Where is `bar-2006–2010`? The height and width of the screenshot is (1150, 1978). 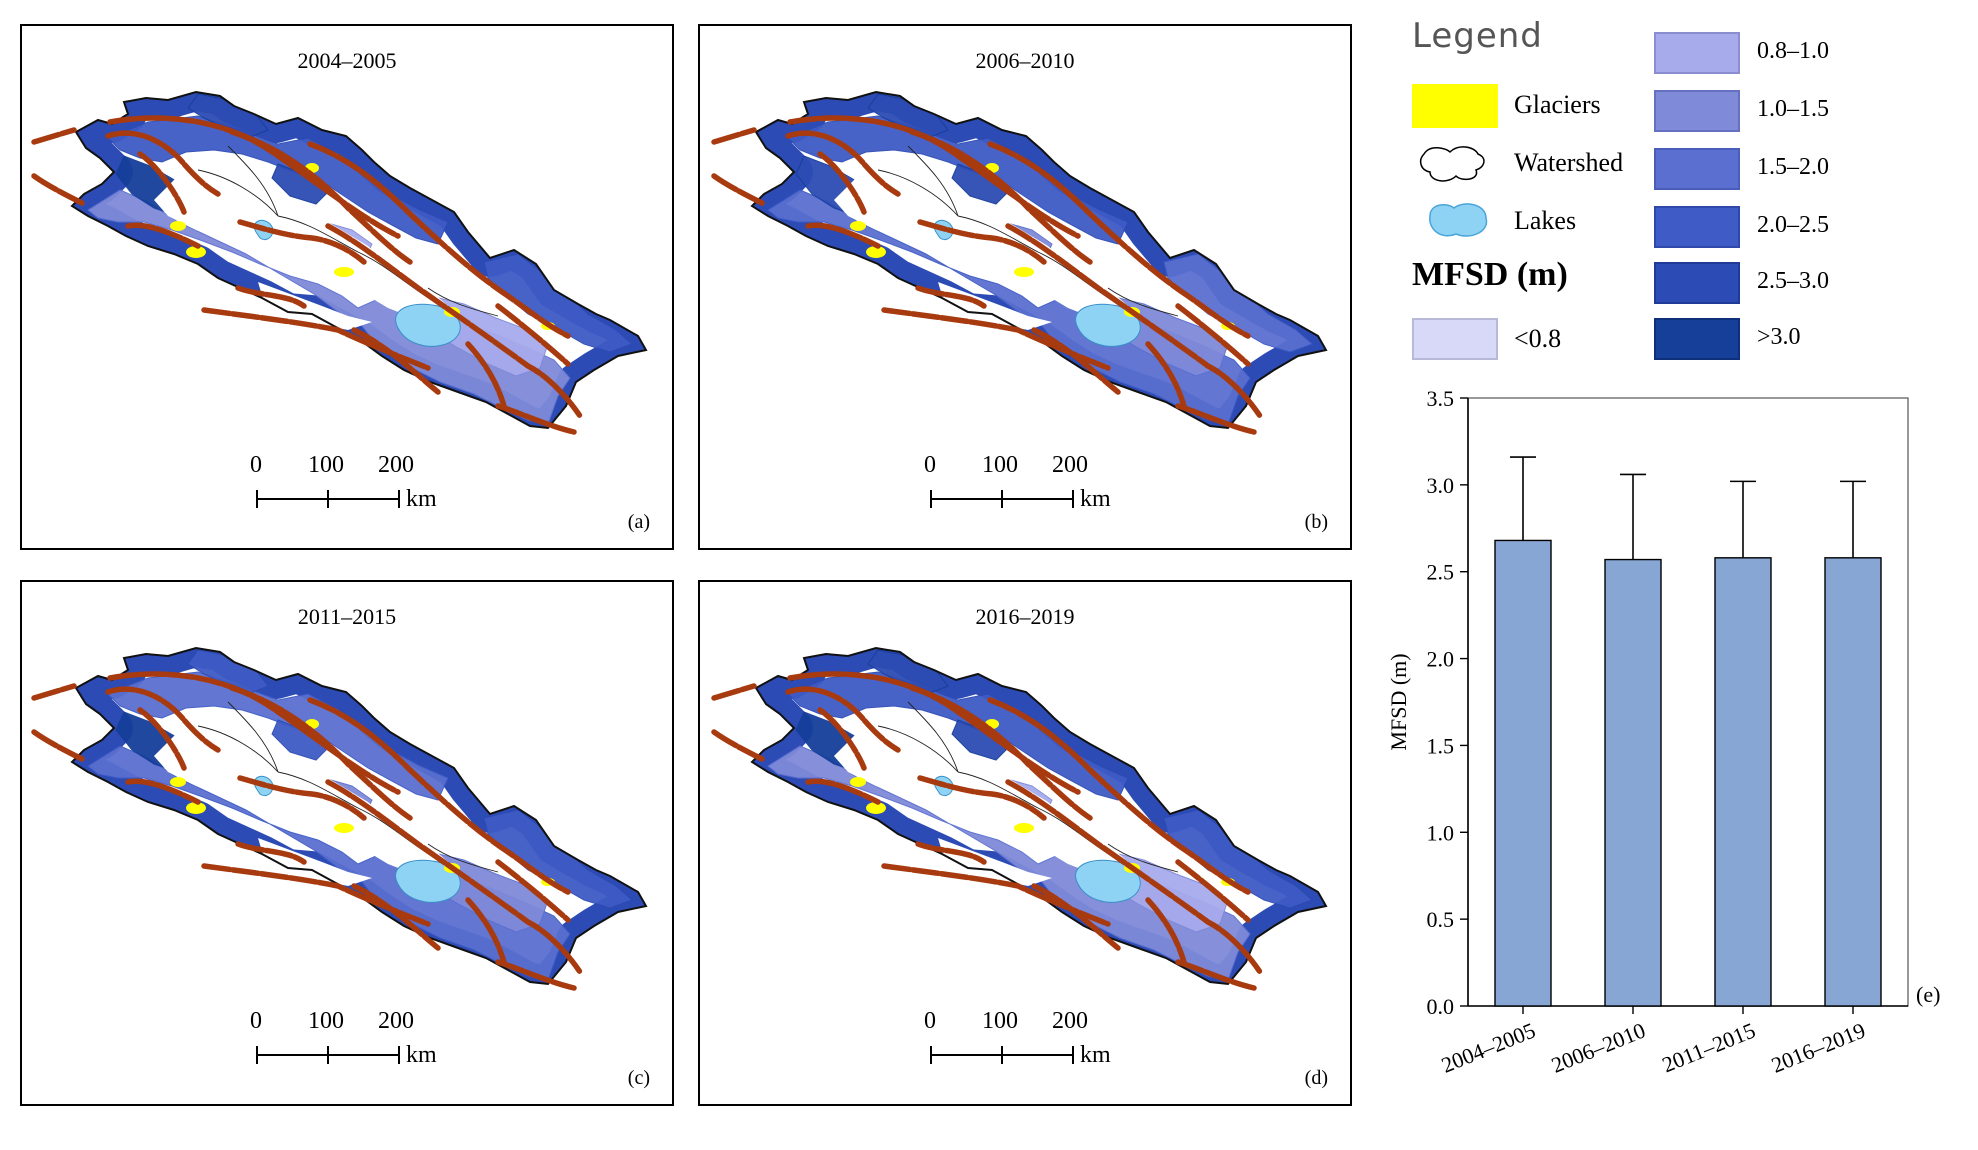 bar-2006–2010 is located at coordinates (1633, 782).